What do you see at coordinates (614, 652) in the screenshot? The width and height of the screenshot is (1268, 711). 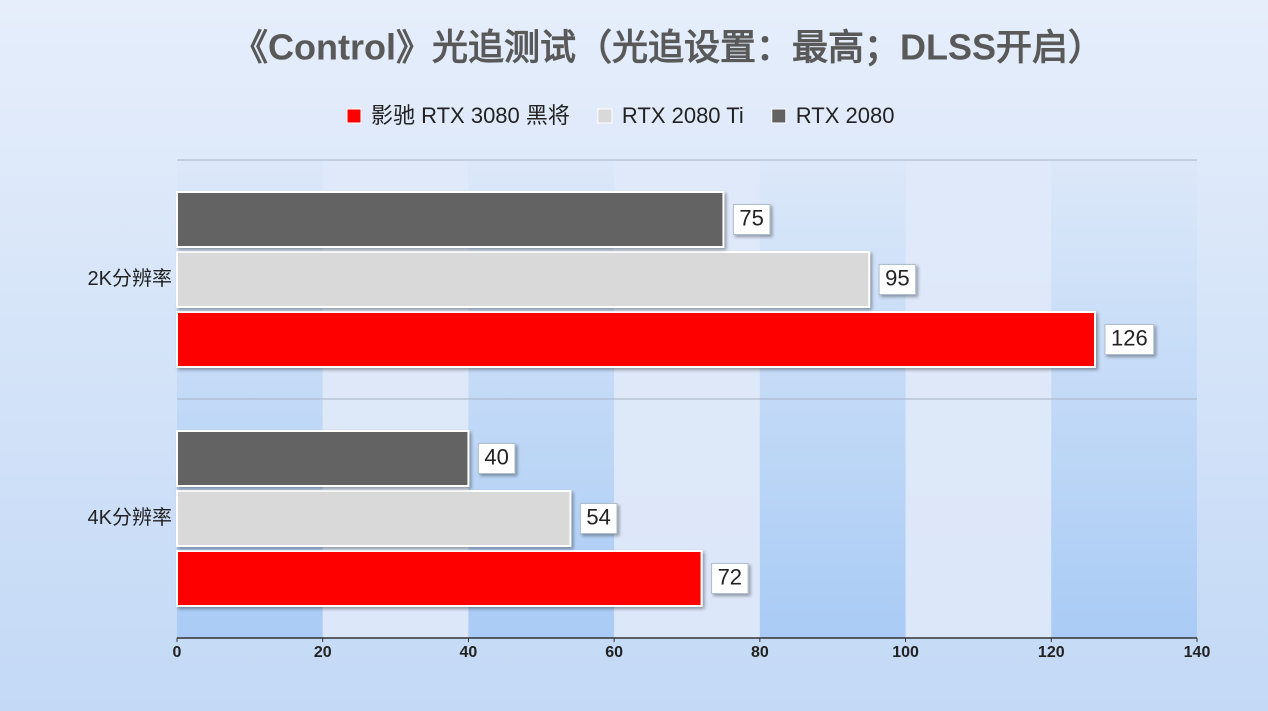 I see `x-tick-label: 60` at bounding box center [614, 652].